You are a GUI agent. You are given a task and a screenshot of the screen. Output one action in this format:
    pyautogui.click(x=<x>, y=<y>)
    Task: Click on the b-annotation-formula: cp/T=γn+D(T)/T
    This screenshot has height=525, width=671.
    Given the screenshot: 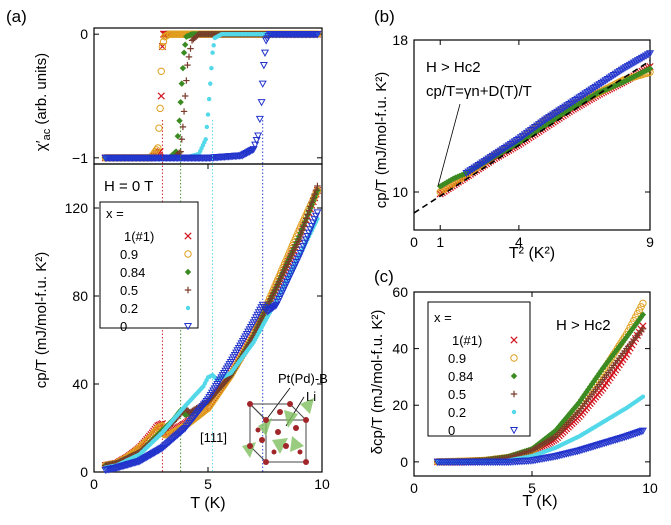 What is the action you would take?
    pyautogui.click(x=479, y=91)
    